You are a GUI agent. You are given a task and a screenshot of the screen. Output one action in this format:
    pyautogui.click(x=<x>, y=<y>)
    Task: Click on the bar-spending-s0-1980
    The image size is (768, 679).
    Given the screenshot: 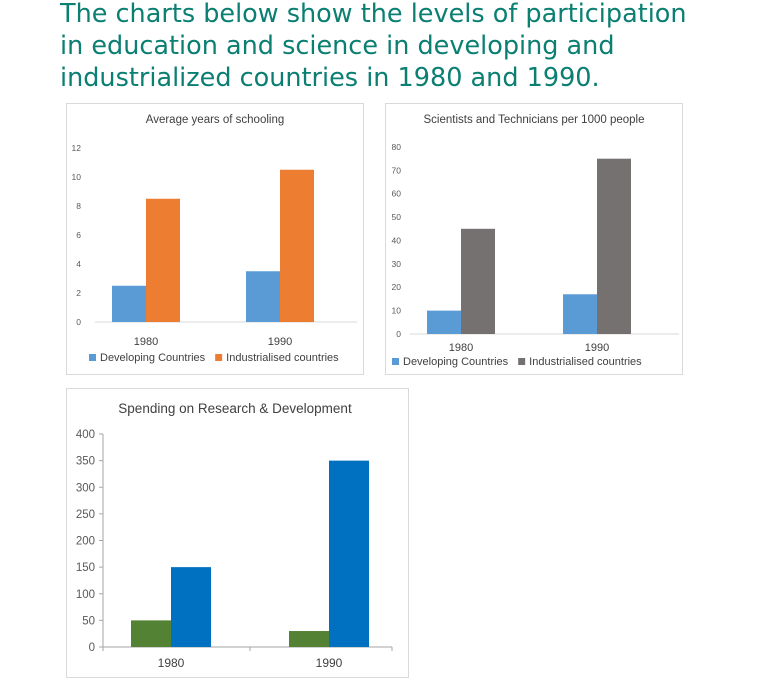 What is the action you would take?
    pyautogui.click(x=151, y=633)
    